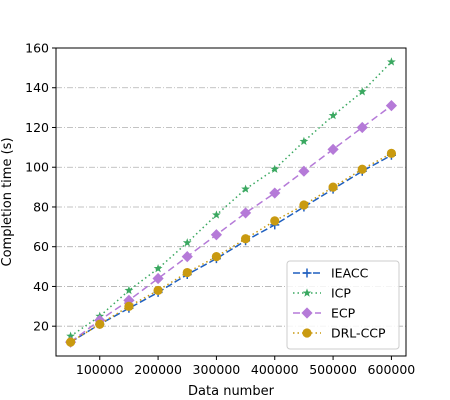  What do you see at coordinates (322, 293) in the screenshot?
I see `legend-item-icp: ICP` at bounding box center [322, 293].